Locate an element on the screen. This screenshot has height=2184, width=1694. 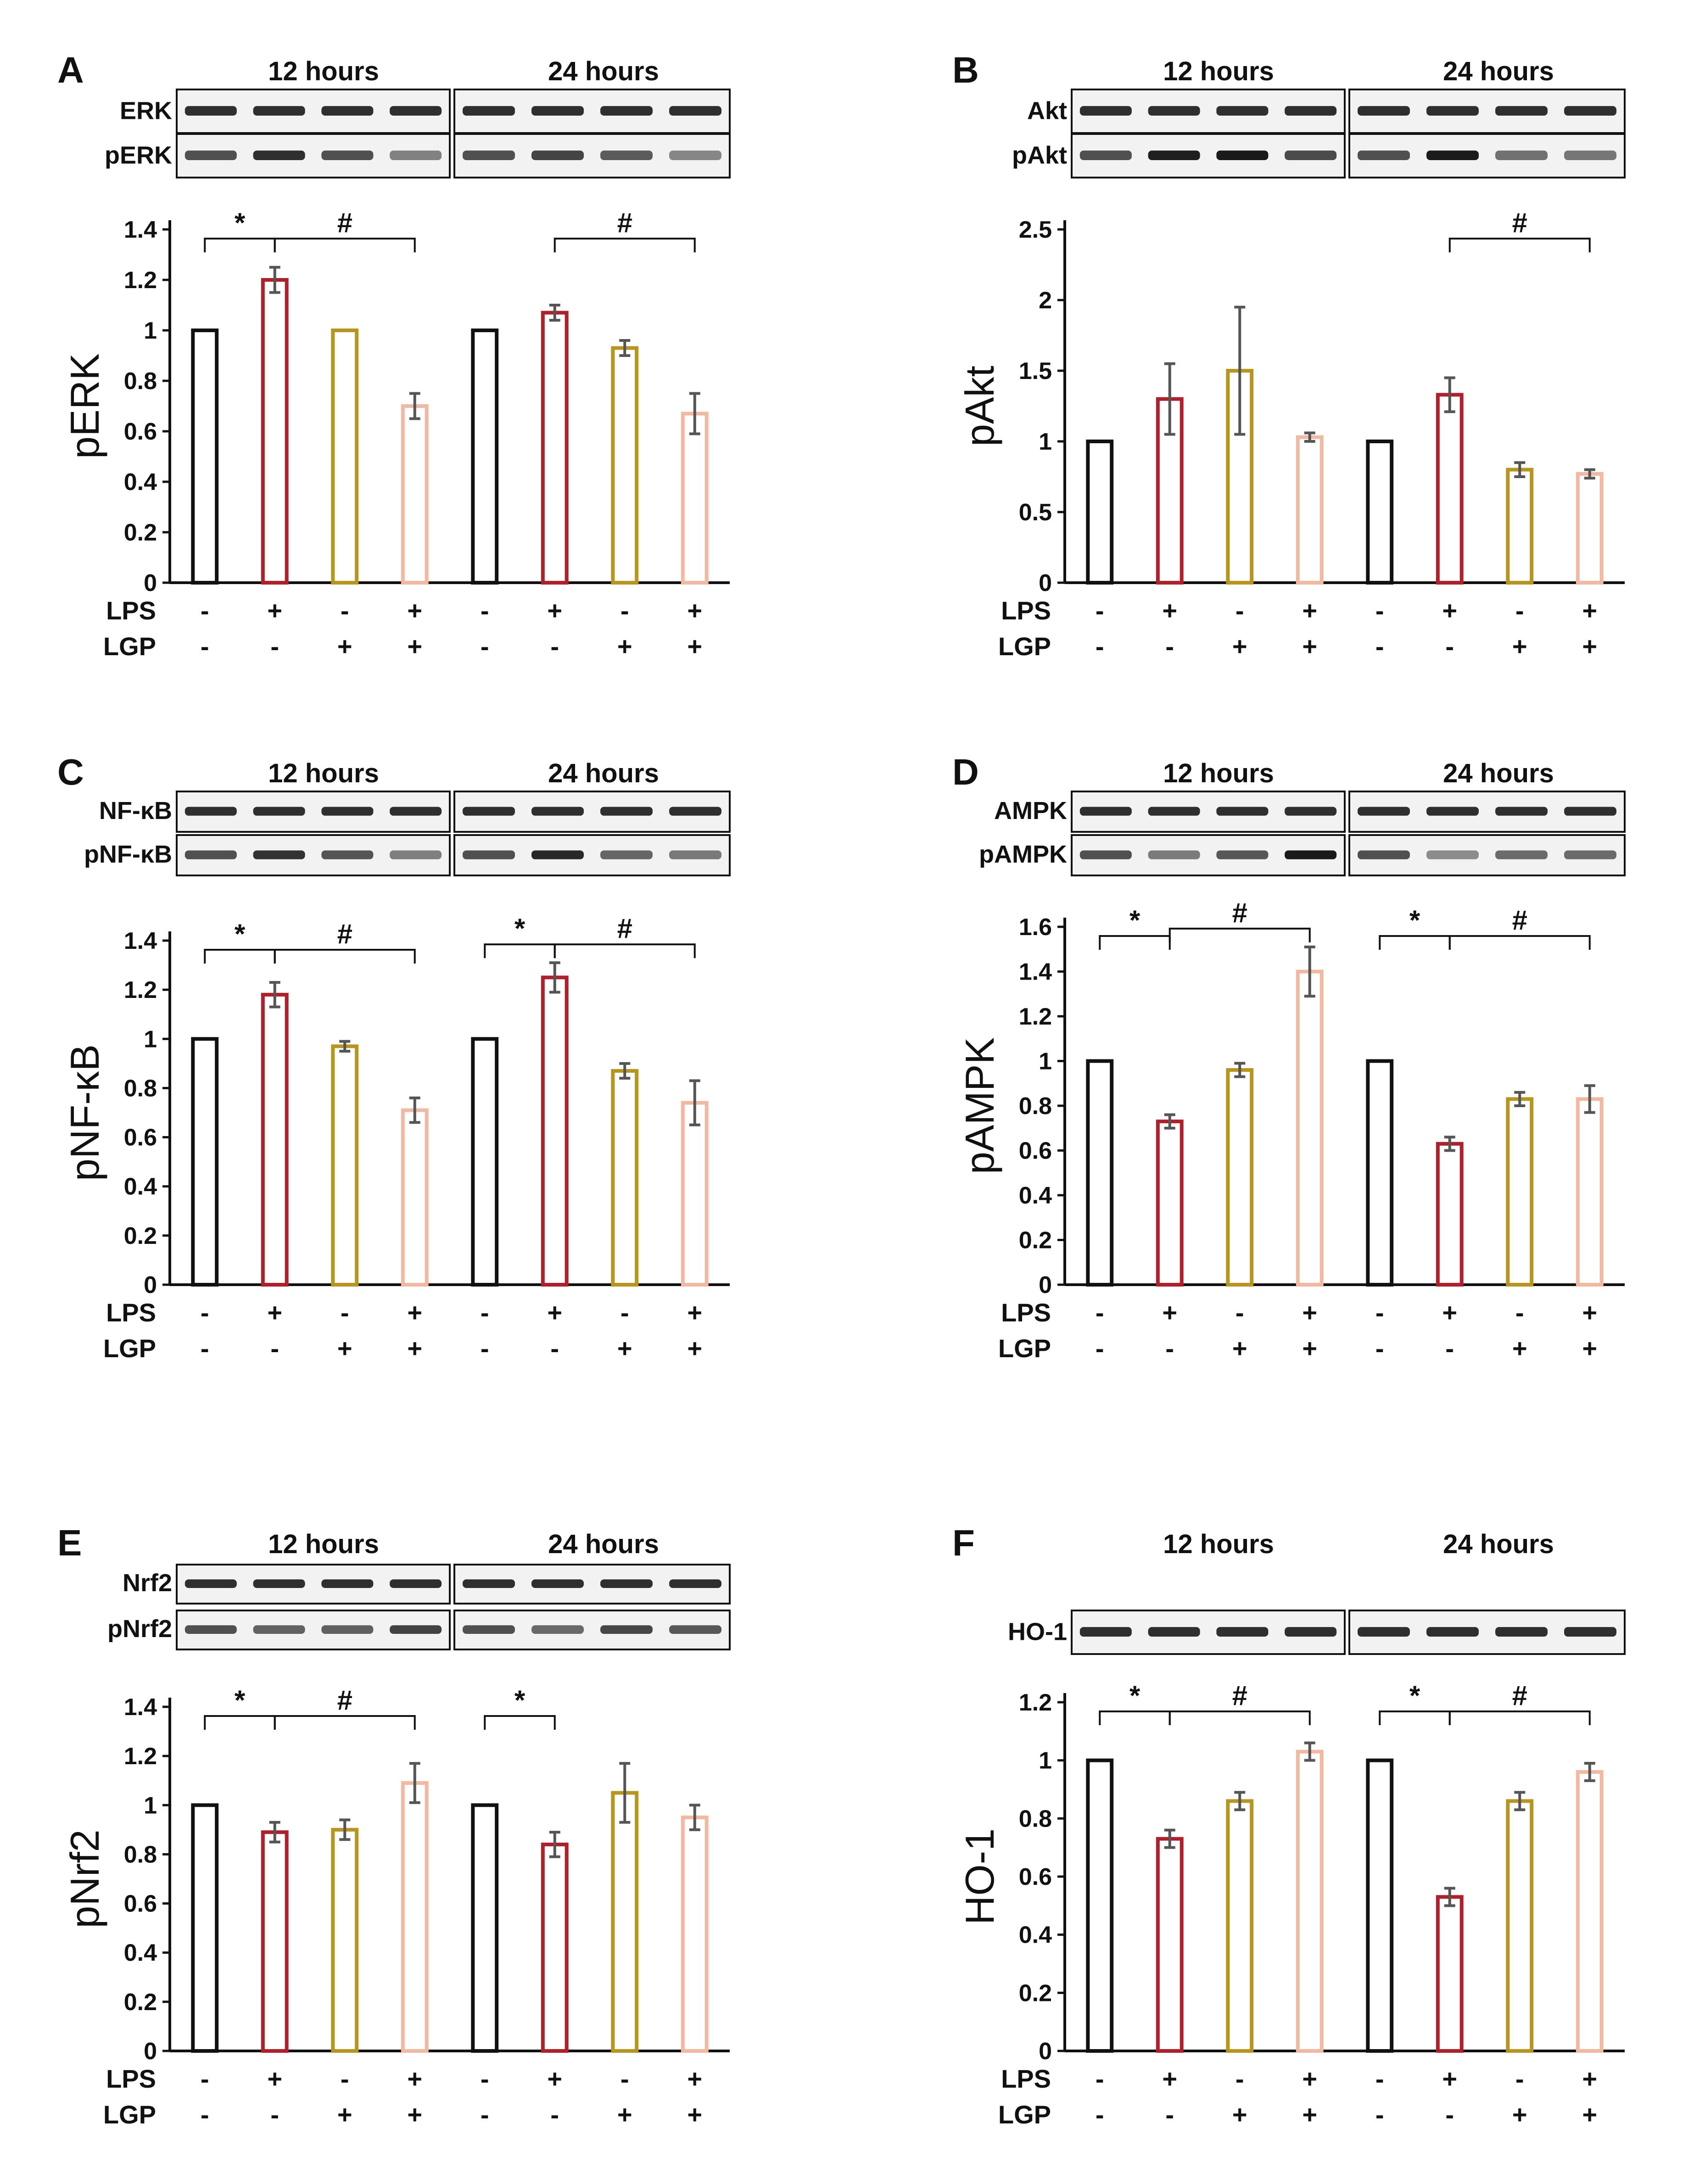
bracket-line is located at coordinates (520, 1722).